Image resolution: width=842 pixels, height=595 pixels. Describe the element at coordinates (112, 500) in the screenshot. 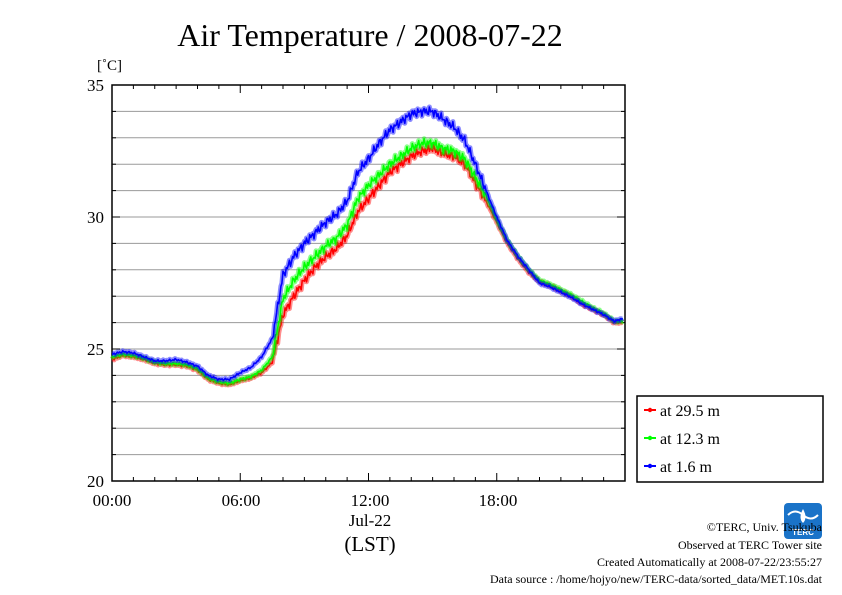

I see `x-tick-label-0000: 00:00` at that location.